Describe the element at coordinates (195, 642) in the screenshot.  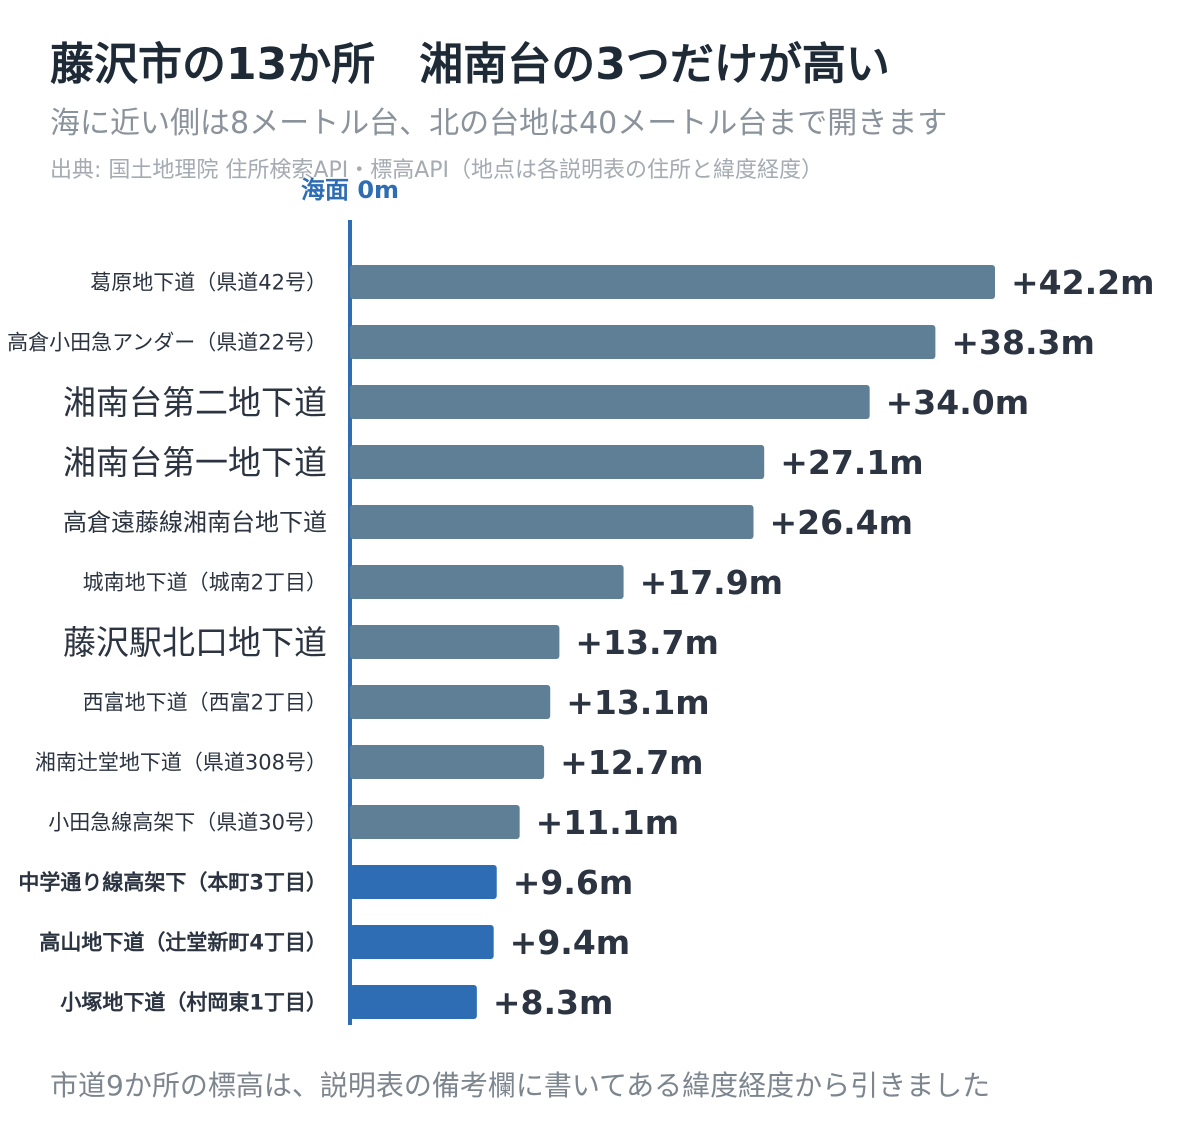
I see `category-label: 藤沢駅北口地下道` at that location.